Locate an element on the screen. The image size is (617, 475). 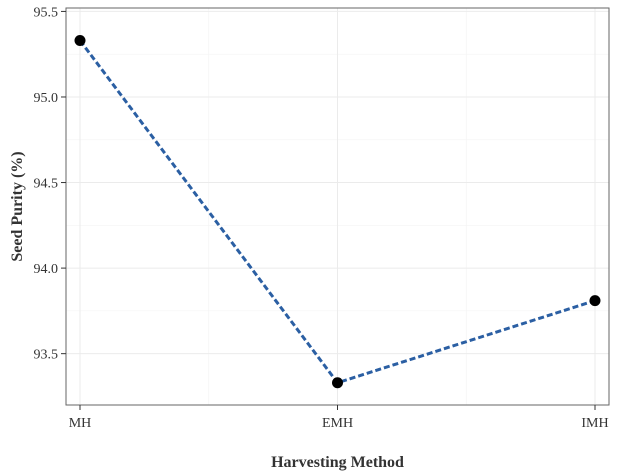
x-tick-label: IMH is located at coordinates (594, 423).